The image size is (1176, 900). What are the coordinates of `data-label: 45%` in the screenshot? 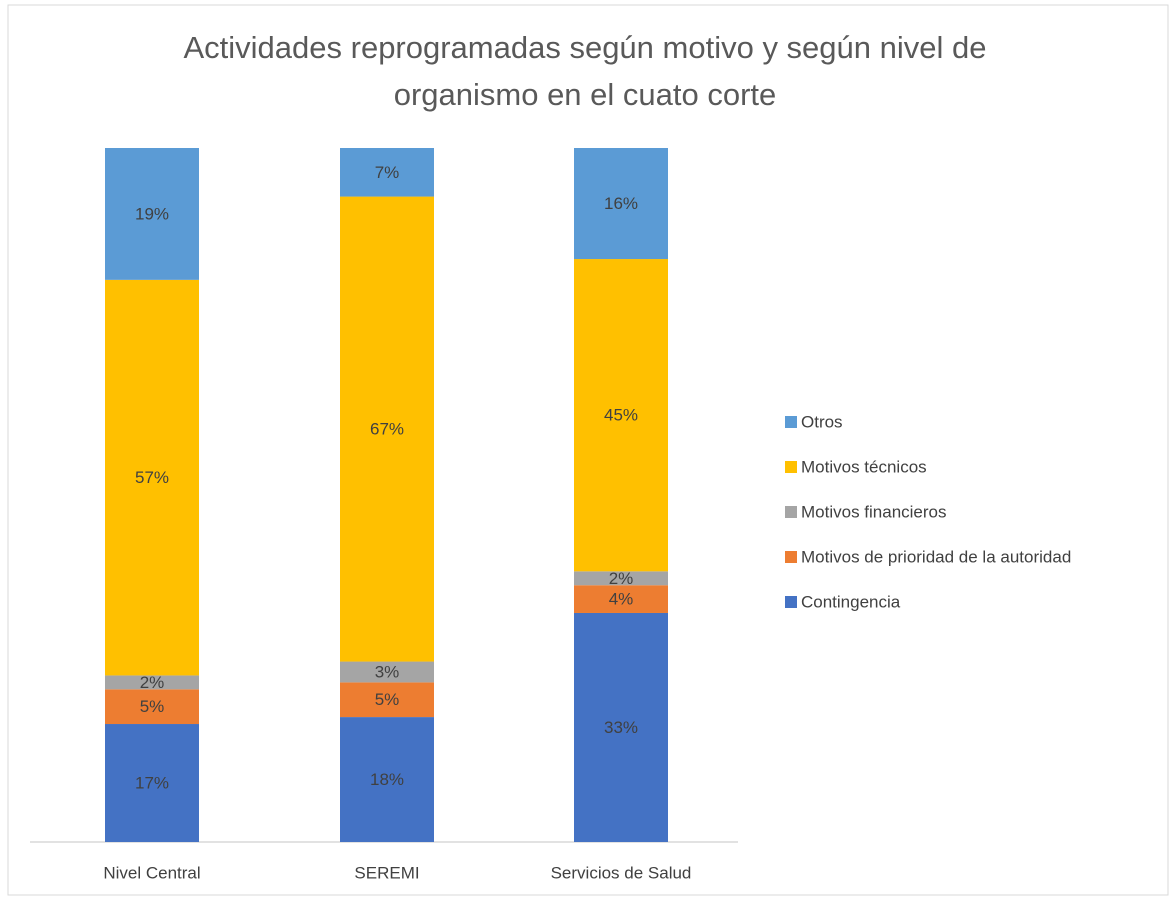 It's located at (621, 415).